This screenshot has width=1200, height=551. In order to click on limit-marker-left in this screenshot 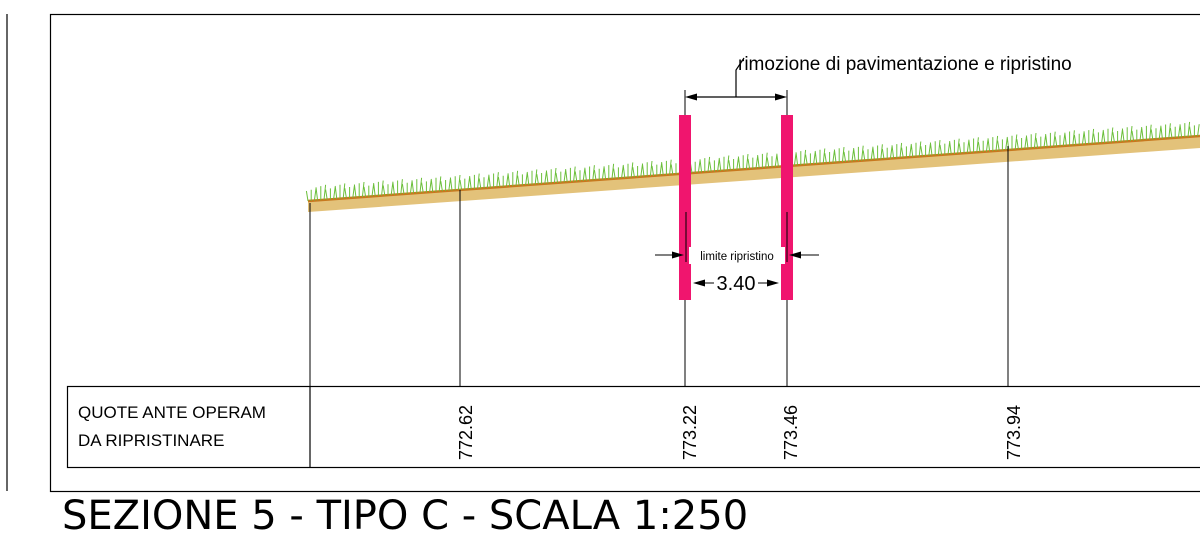, I will do `click(685, 207)`.